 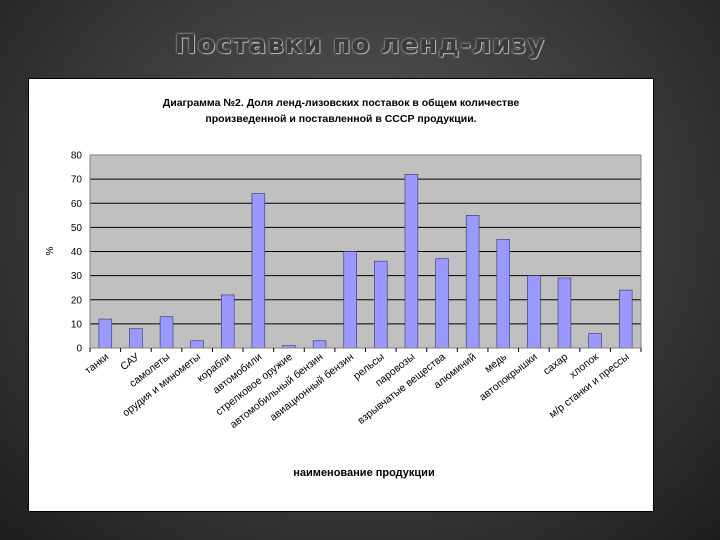 What do you see at coordinates (556, 364) in the screenshot?
I see `x-tick-label: сахар` at bounding box center [556, 364].